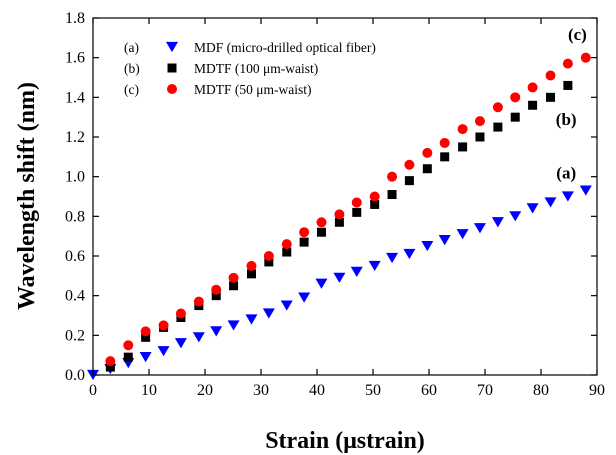 Image resolution: width=616 pixels, height=455 pixels. I want to click on y-tick-label: 1.4, so click(75, 97).